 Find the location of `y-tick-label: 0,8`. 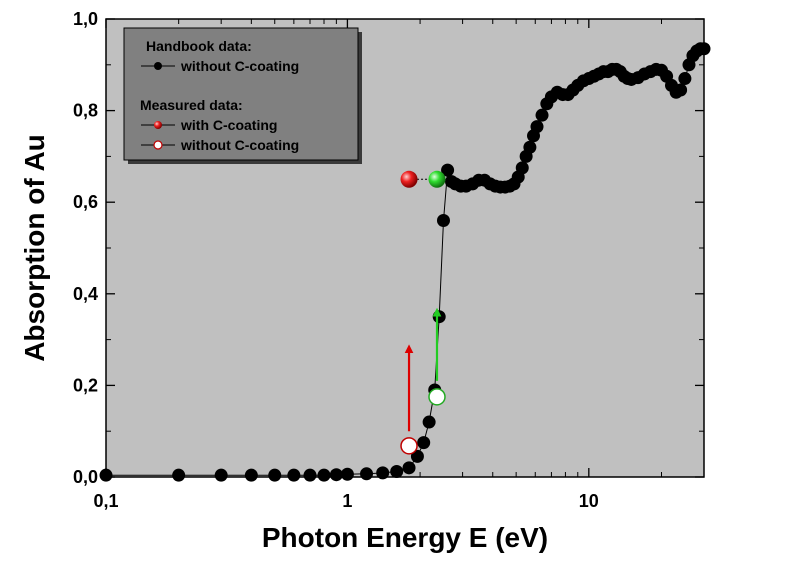

y-tick-label: 0,8 is located at coordinates (85, 111).